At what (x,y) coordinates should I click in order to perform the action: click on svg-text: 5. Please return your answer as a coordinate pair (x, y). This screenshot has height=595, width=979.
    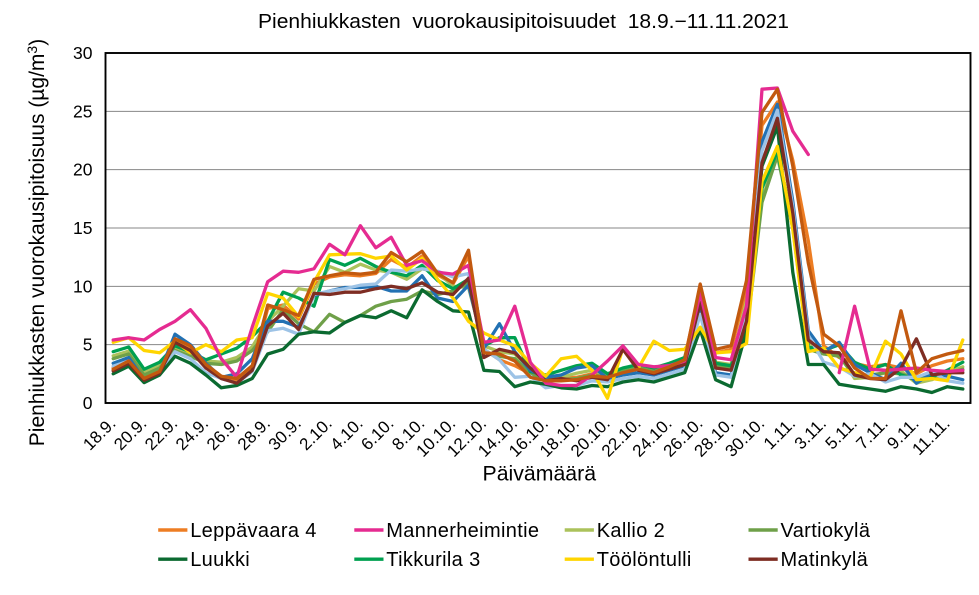
    Looking at the image, I should click on (88, 345).